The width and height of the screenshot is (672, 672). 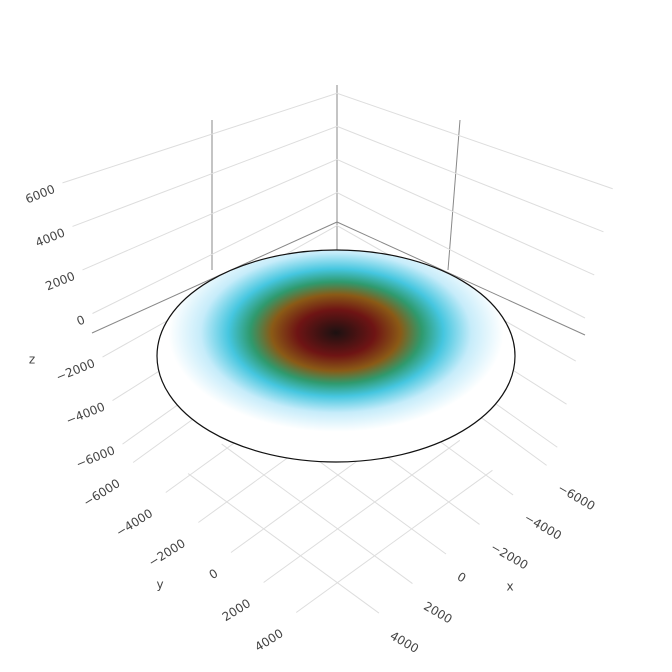 What do you see at coordinates (134, 522) in the screenshot?
I see `y-tick-label: −4000` at bounding box center [134, 522].